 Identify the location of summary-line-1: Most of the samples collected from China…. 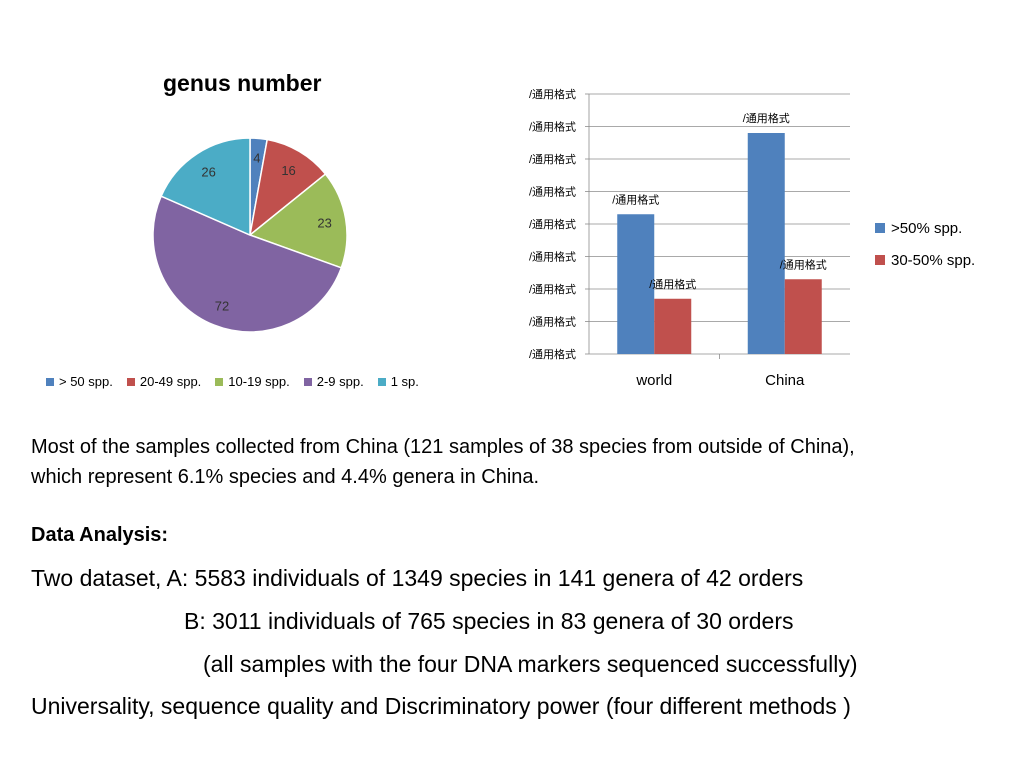
(443, 447).